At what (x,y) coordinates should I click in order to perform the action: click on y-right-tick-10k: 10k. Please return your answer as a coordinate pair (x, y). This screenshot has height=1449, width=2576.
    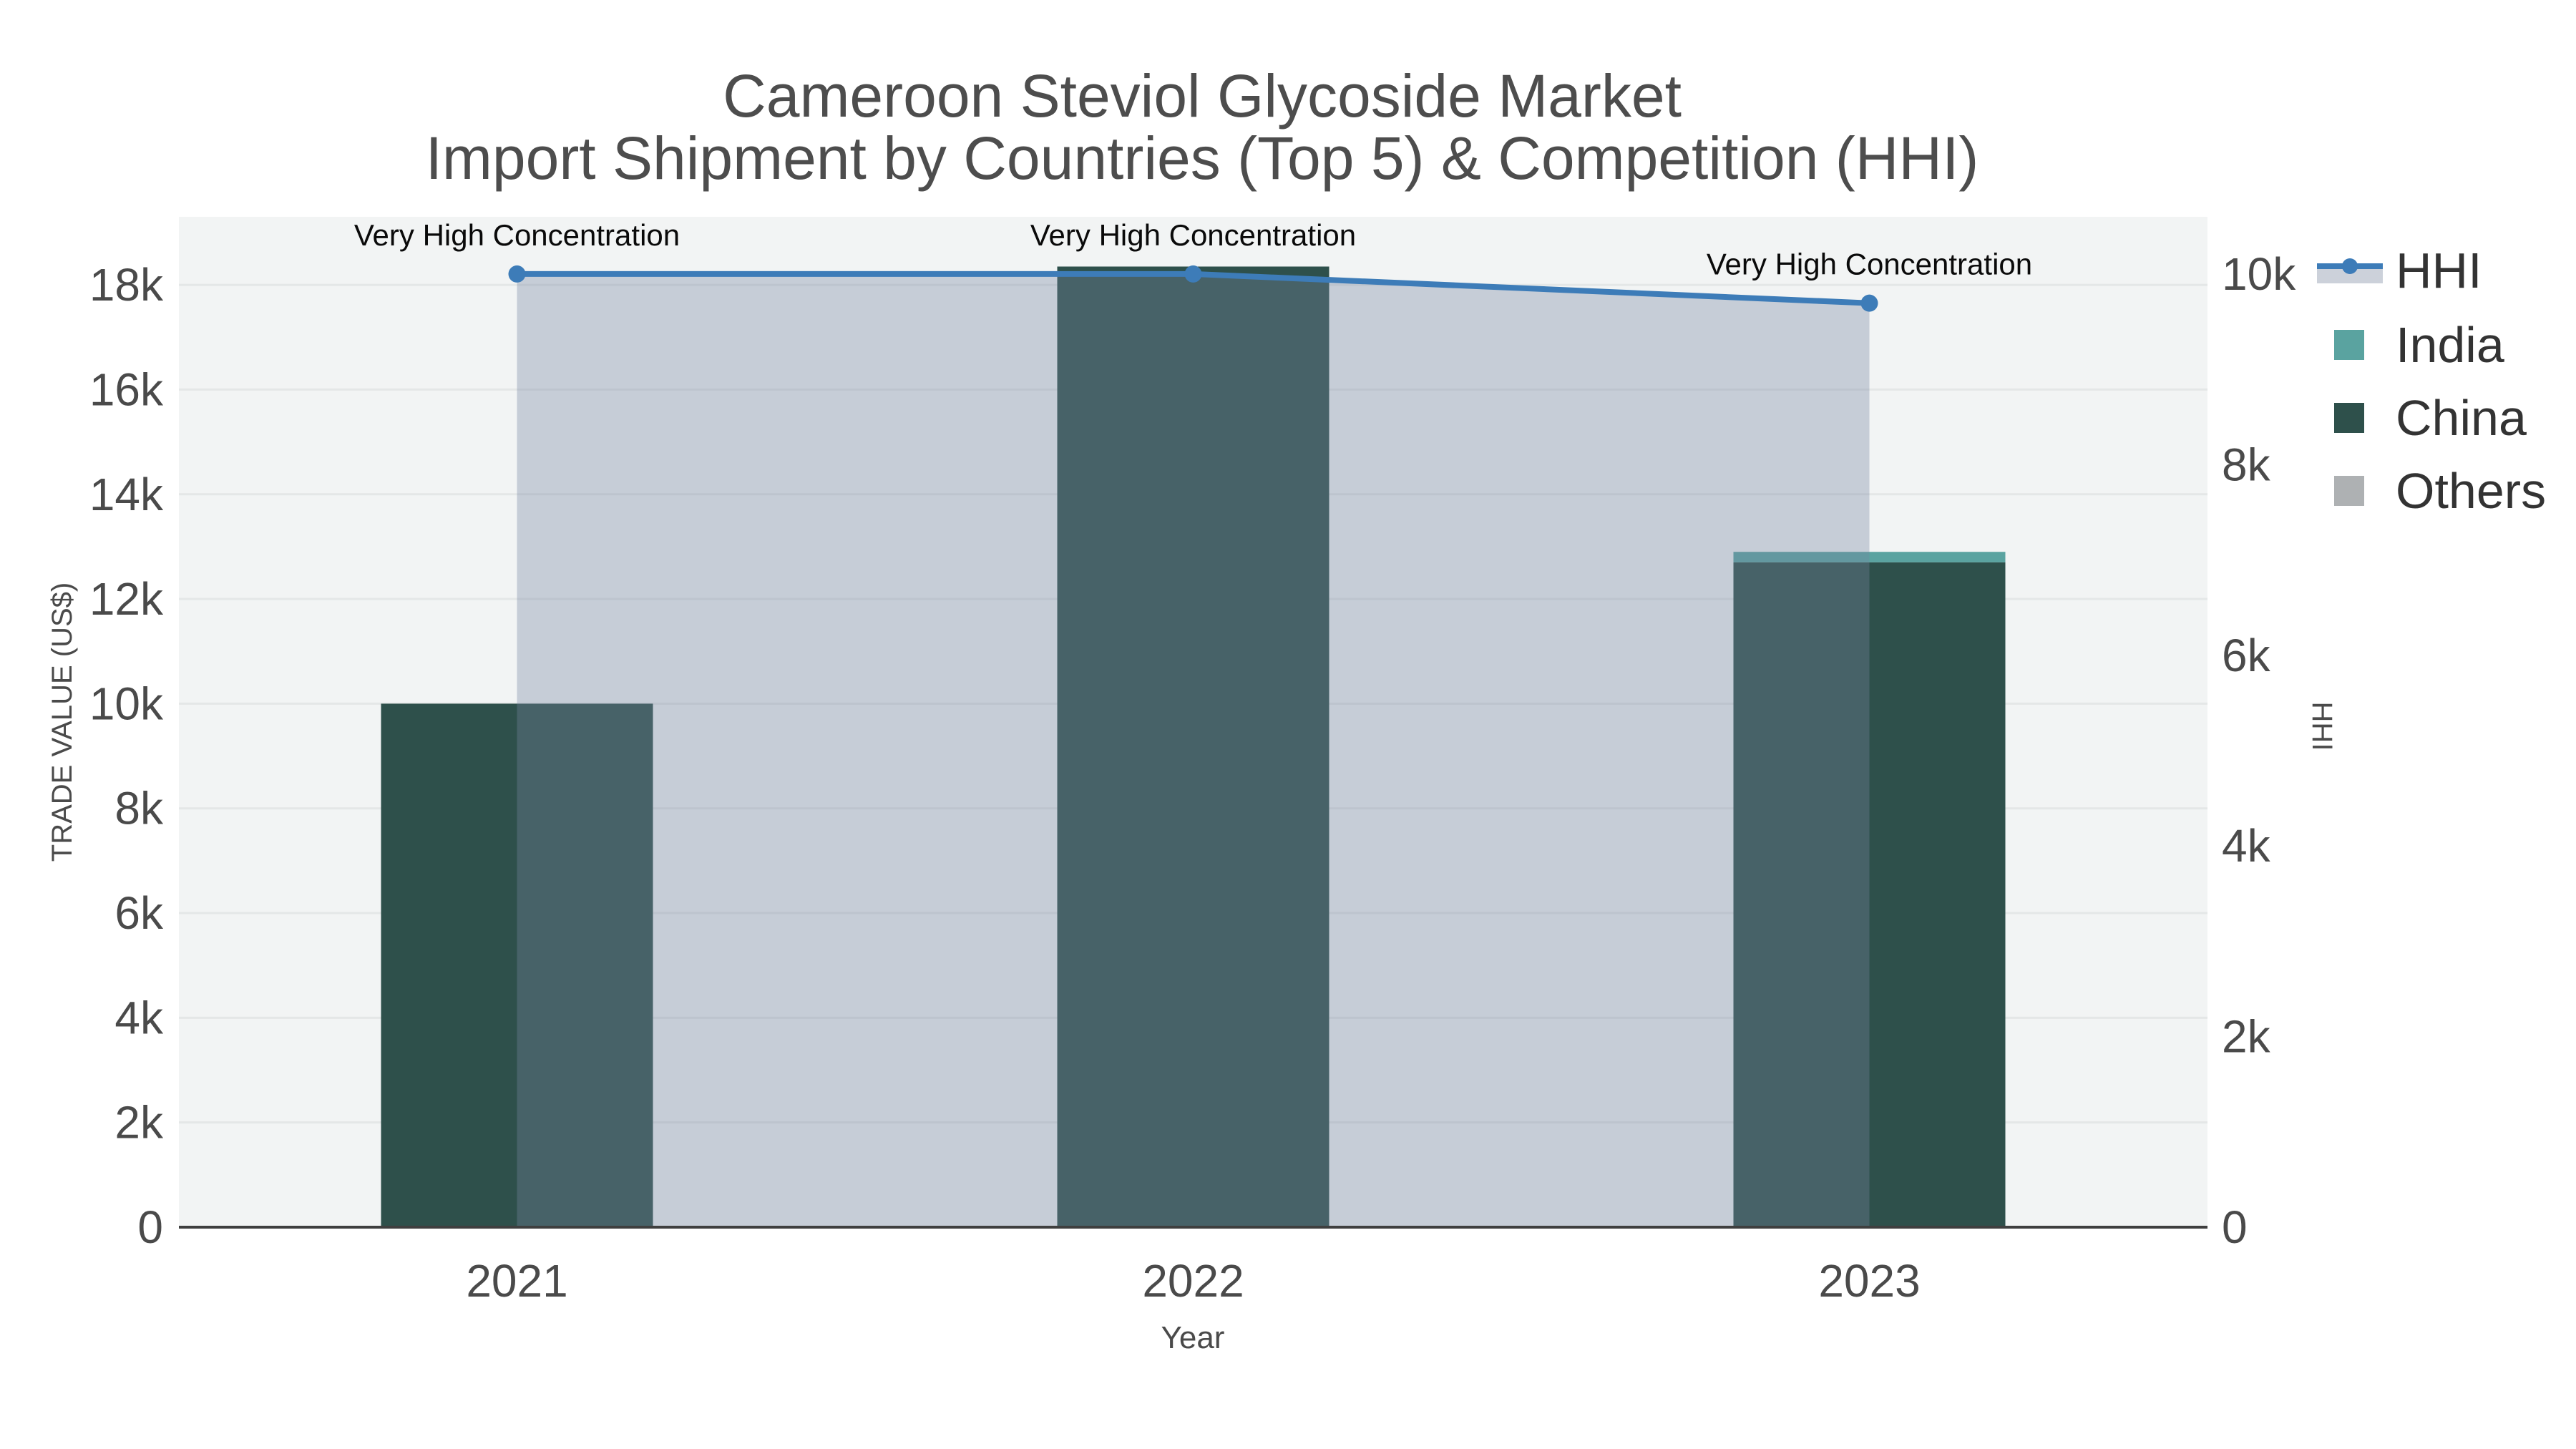
    Looking at the image, I should click on (2259, 274).